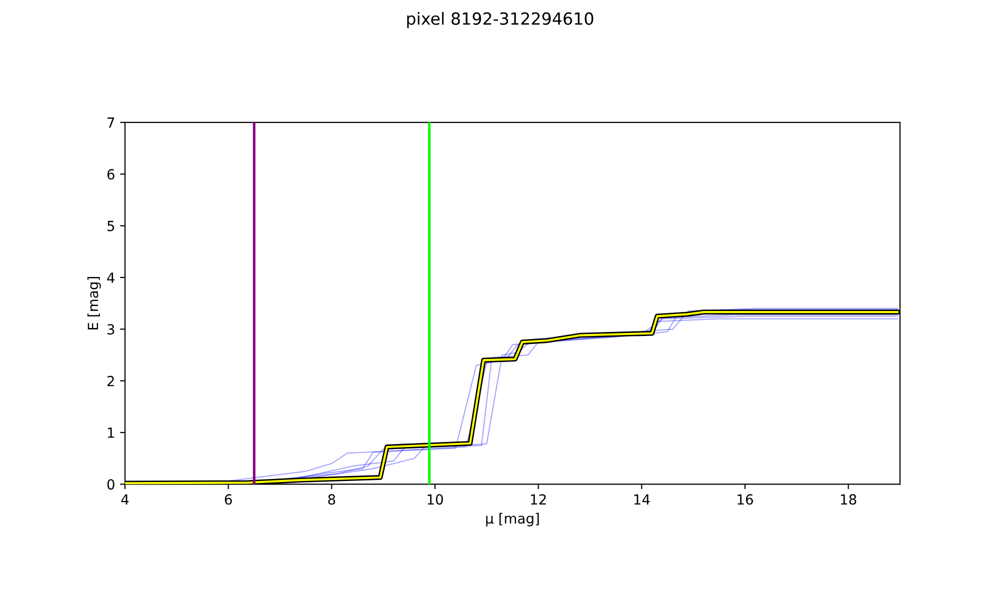  I want to click on x-tick-label: 8, so click(332, 499).